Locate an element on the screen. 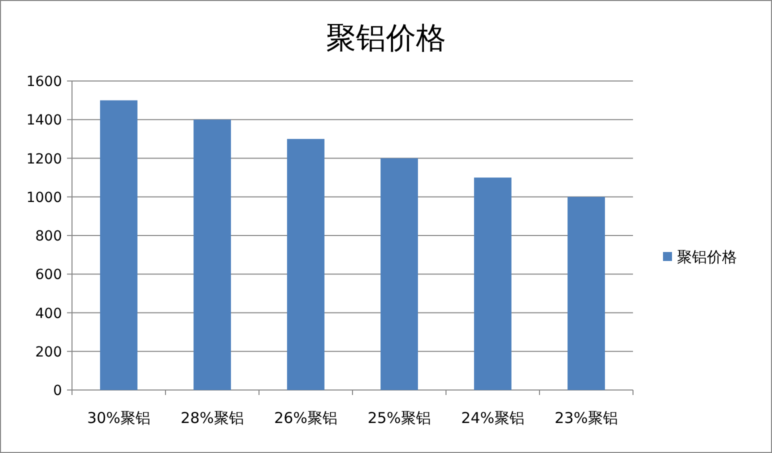  y-tick-label: 1200 is located at coordinates (44, 159).